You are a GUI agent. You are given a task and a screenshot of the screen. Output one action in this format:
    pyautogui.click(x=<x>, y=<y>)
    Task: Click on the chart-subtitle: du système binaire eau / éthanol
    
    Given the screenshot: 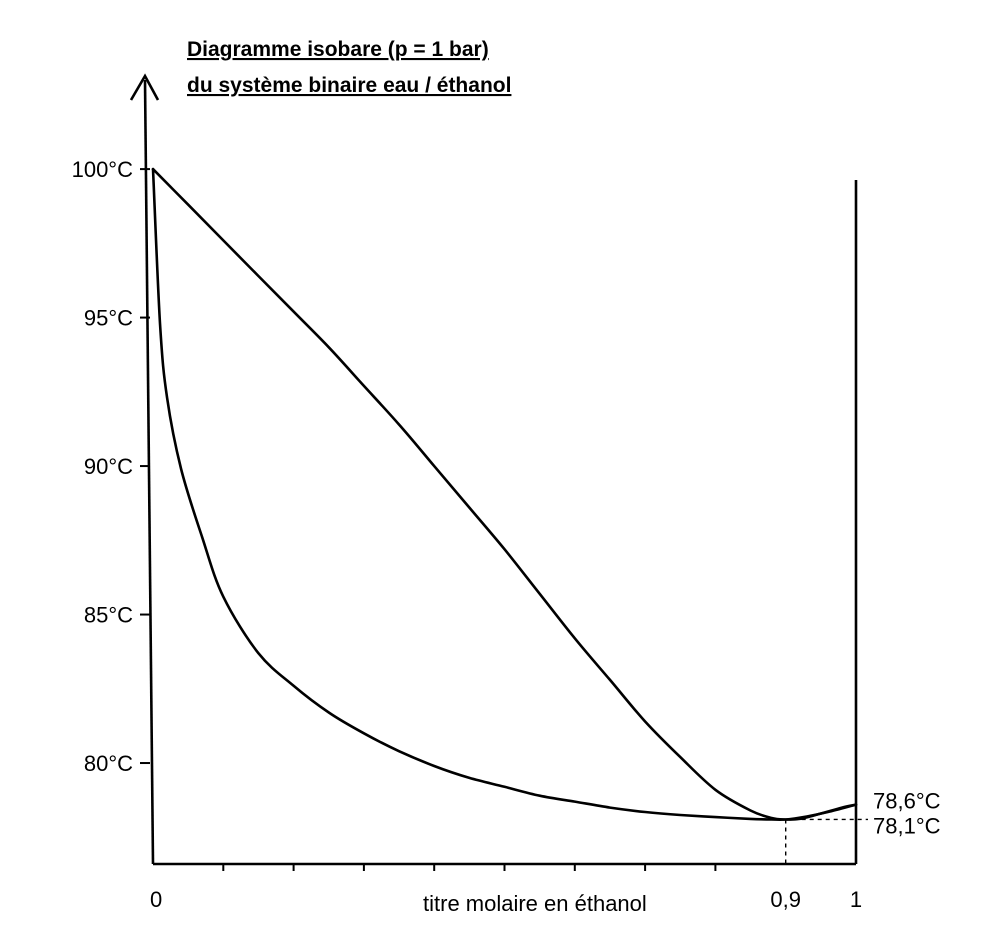 What is the action you would take?
    pyautogui.click(x=349, y=85)
    